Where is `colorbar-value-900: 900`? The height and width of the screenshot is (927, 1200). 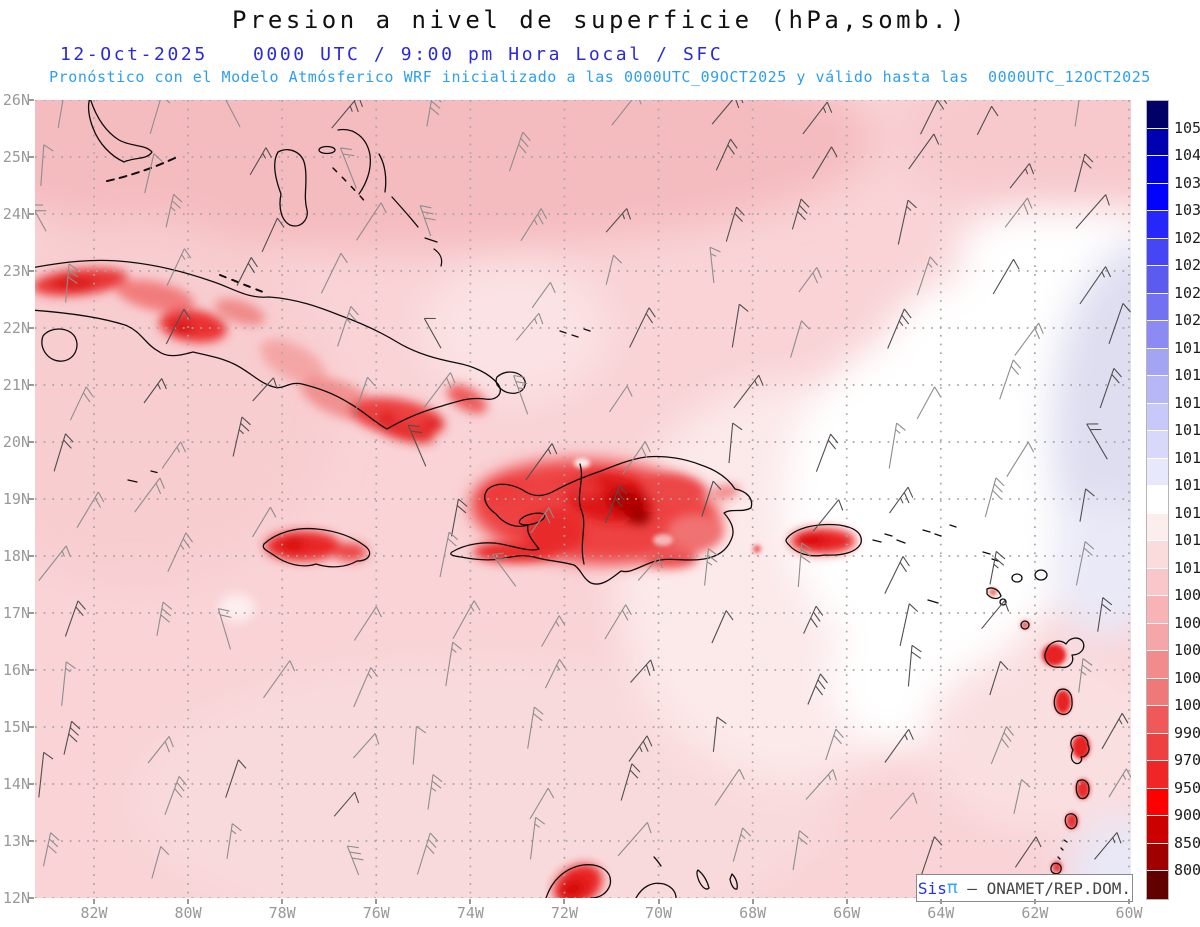
colorbar-value-900: 900 is located at coordinates (1187, 815).